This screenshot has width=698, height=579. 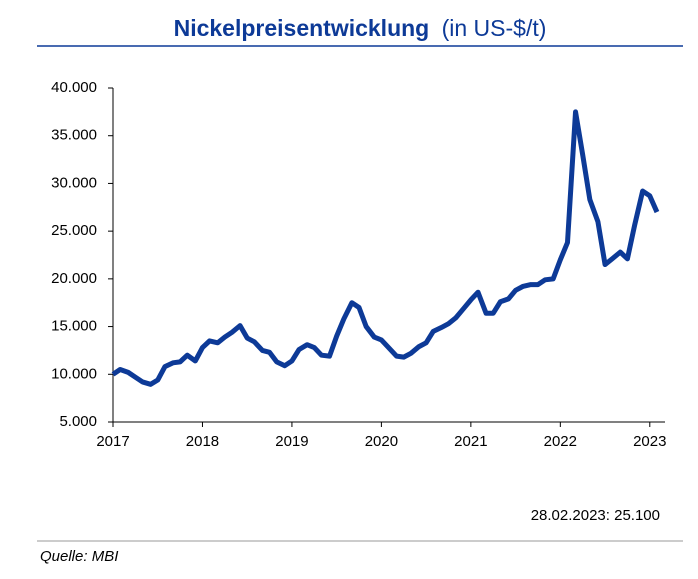 What do you see at coordinates (302, 28) in the screenshot?
I see `chart-title: Nickelpreisentwicklung` at bounding box center [302, 28].